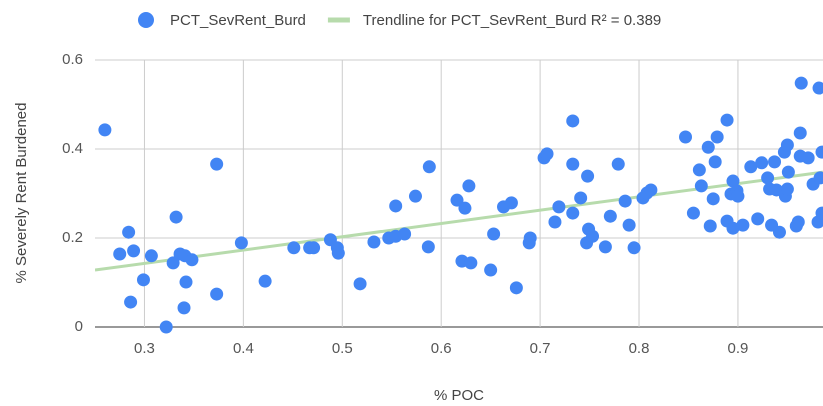 This screenshot has height=406, width=823. What do you see at coordinates (639, 348) in the screenshot?
I see `x-tick-label: 0.8` at bounding box center [639, 348].